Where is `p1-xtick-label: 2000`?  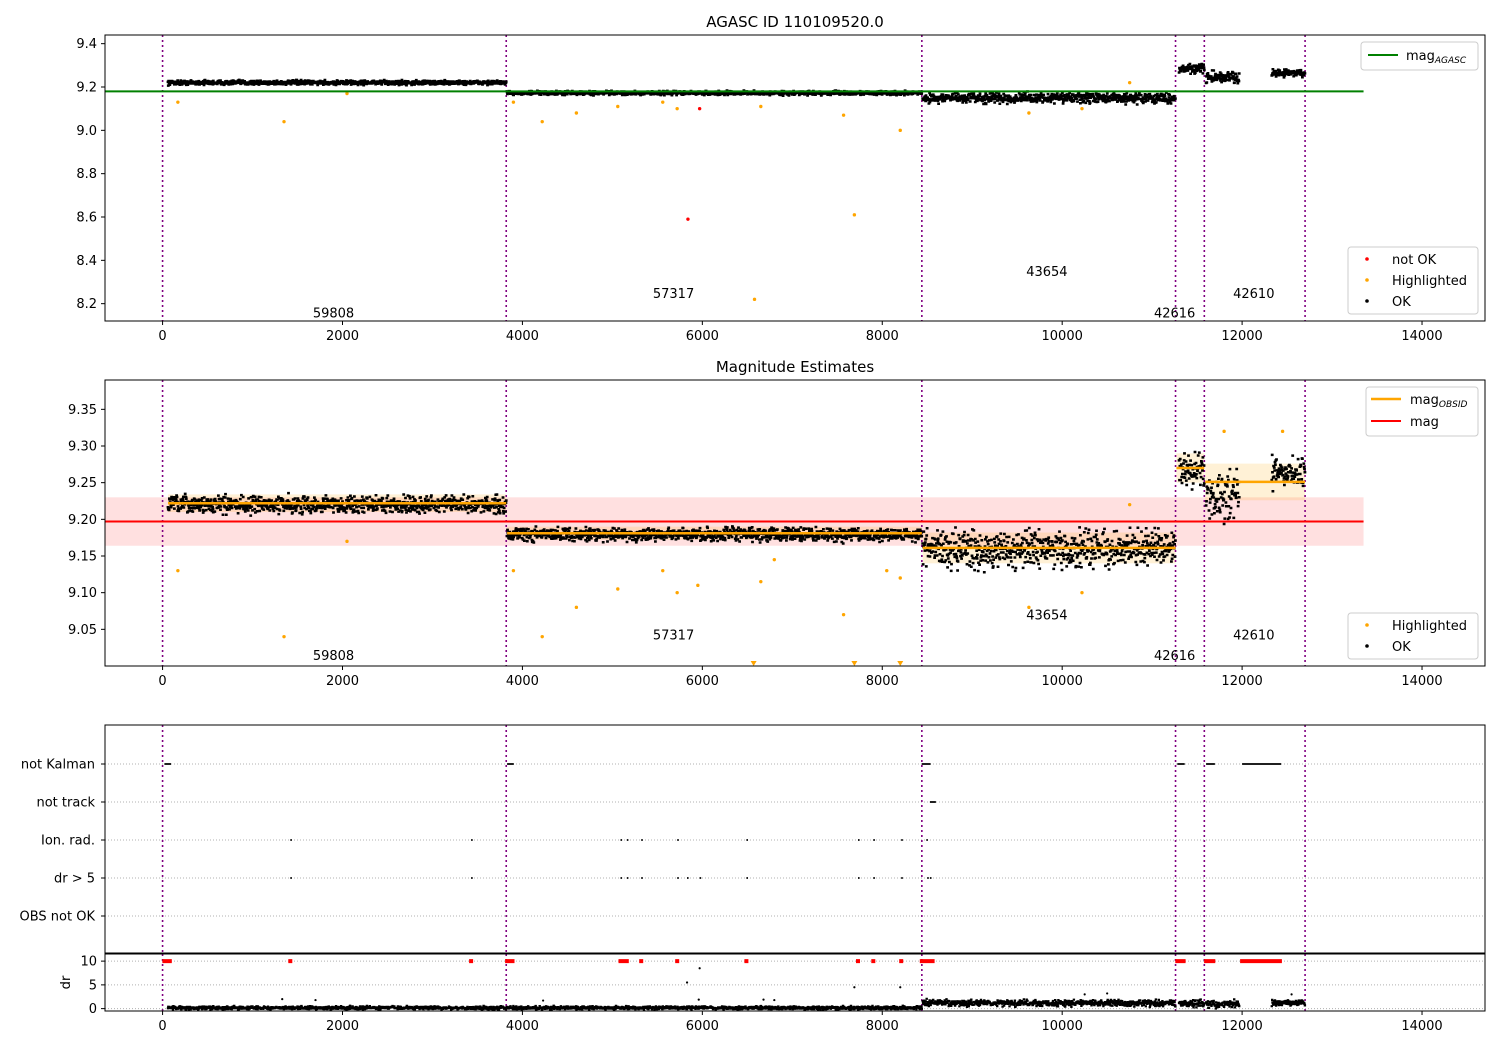
p1-xtick-label: 2000 is located at coordinates (342, 336).